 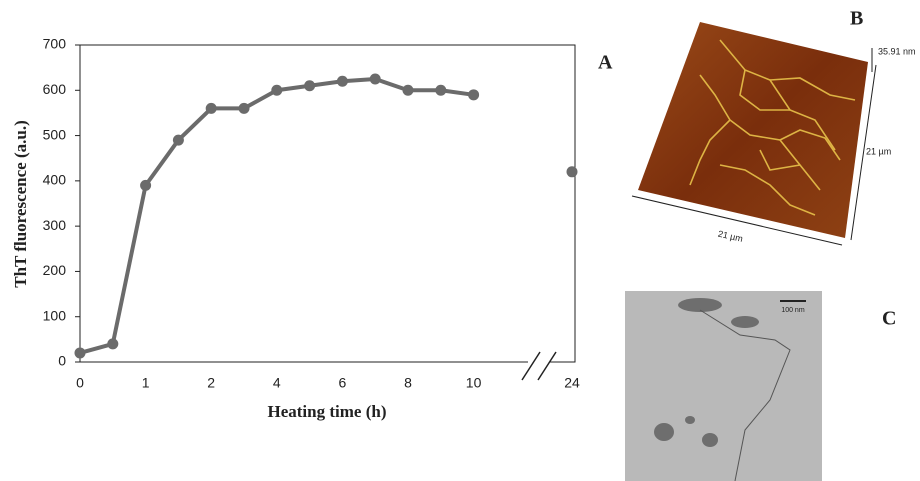 I want to click on x-tick-label: 1, so click(x=146, y=383).